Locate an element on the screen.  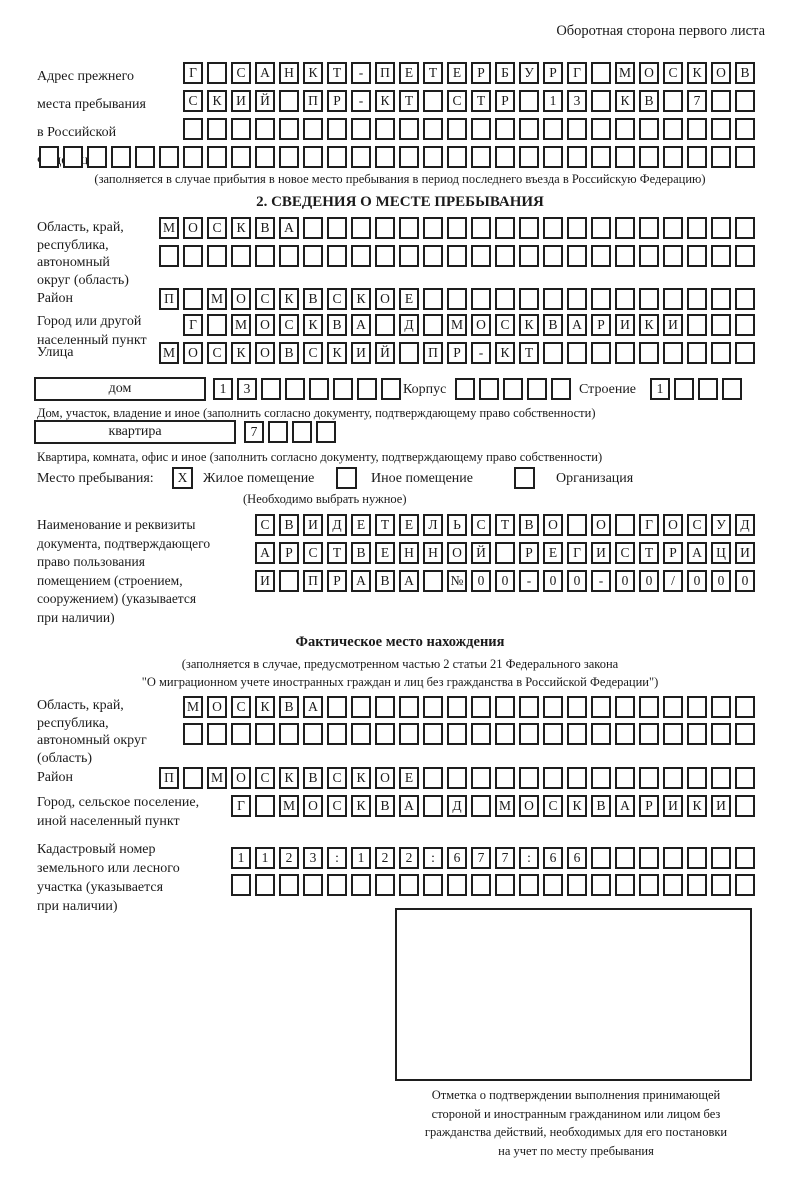
char-box: / is located at coordinates (673, 581).